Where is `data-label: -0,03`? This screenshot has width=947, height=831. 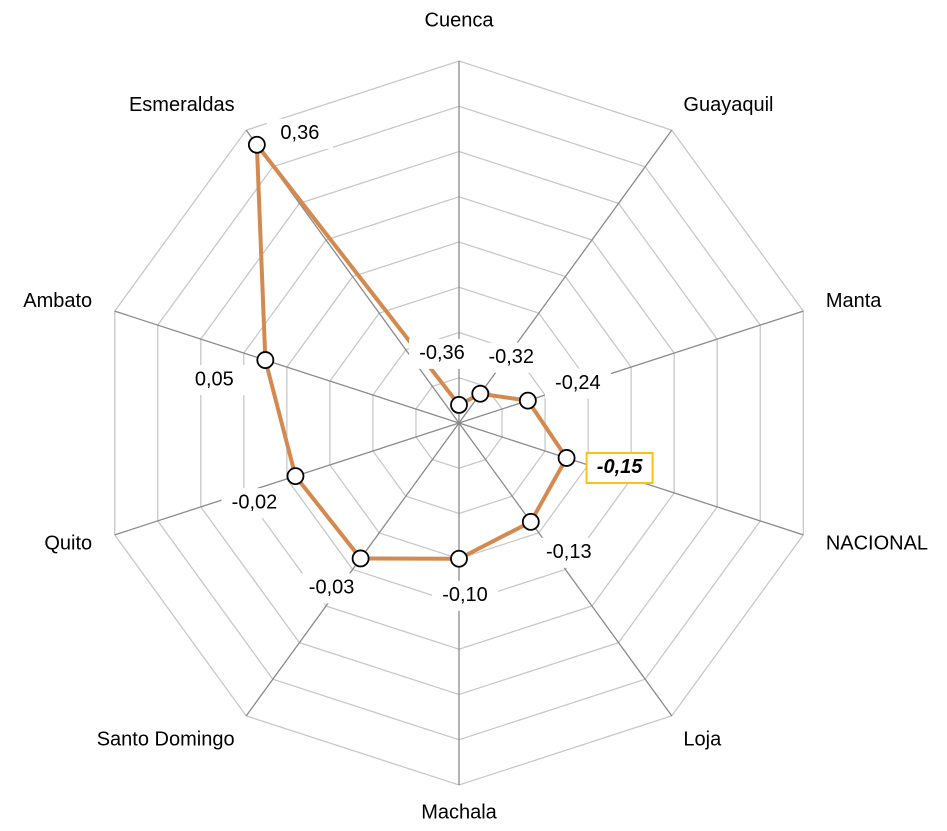 data-label: -0,03 is located at coordinates (332, 588).